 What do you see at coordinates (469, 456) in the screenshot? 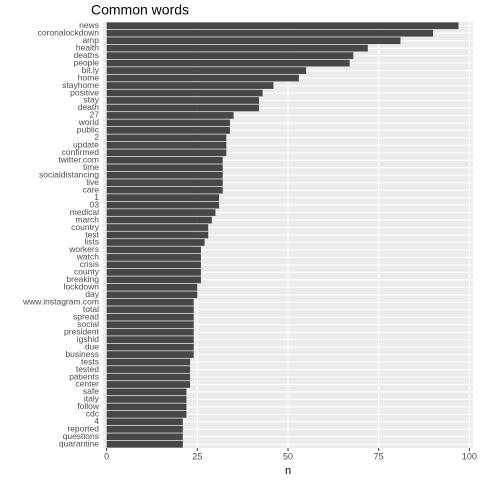
I see `x-tick-label: 100` at bounding box center [469, 456].